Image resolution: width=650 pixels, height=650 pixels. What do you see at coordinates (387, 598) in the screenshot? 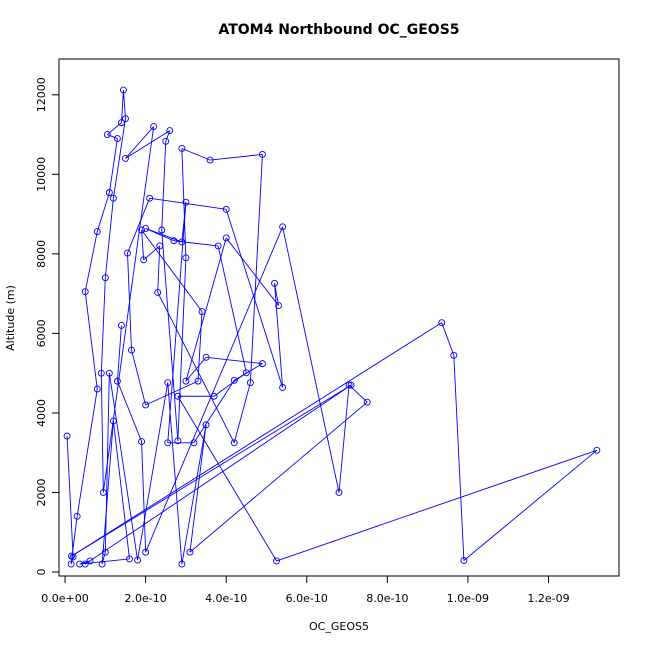
I see `x-tick-label: 8.0e-10` at bounding box center [387, 598].